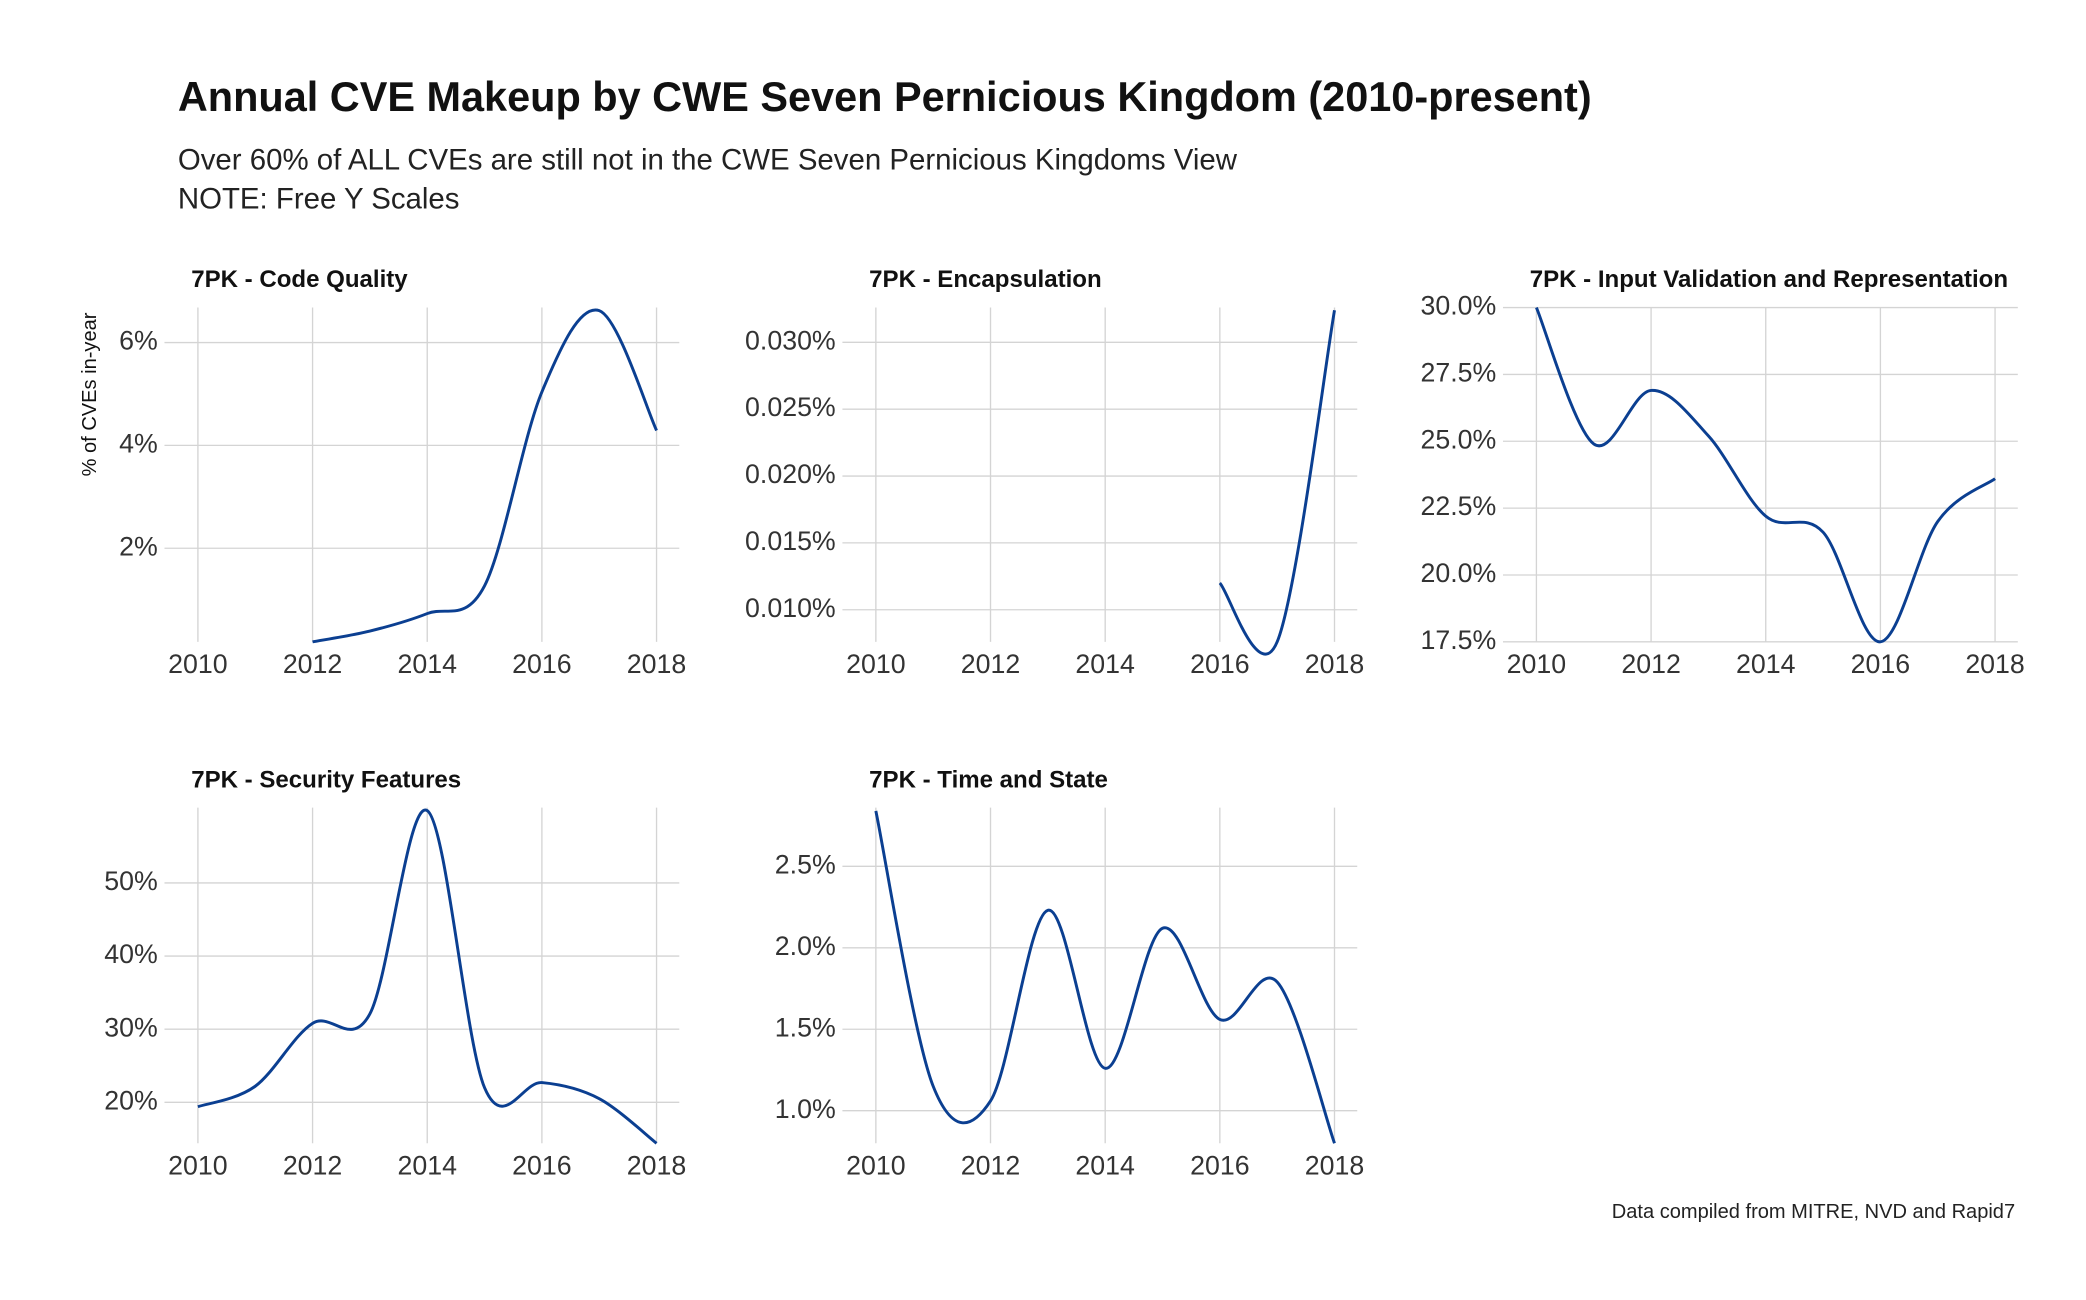 Image resolution: width=2086 pixels, height=1300 pixels. Describe the element at coordinates (326, 779) in the screenshot. I see `panel-title: 7PK - Security Features` at that location.